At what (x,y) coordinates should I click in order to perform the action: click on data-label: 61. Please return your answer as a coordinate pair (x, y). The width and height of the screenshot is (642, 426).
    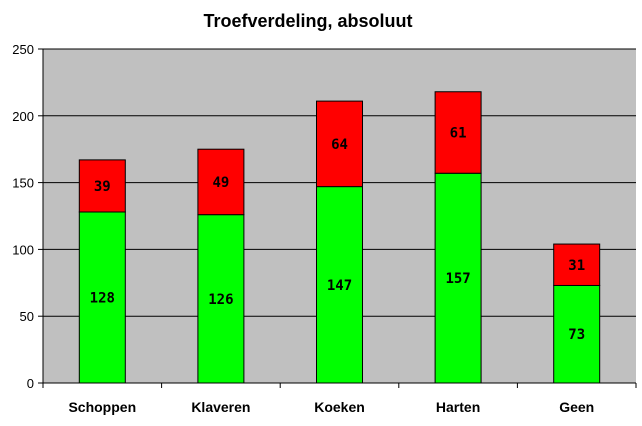
    Looking at the image, I should click on (458, 134).